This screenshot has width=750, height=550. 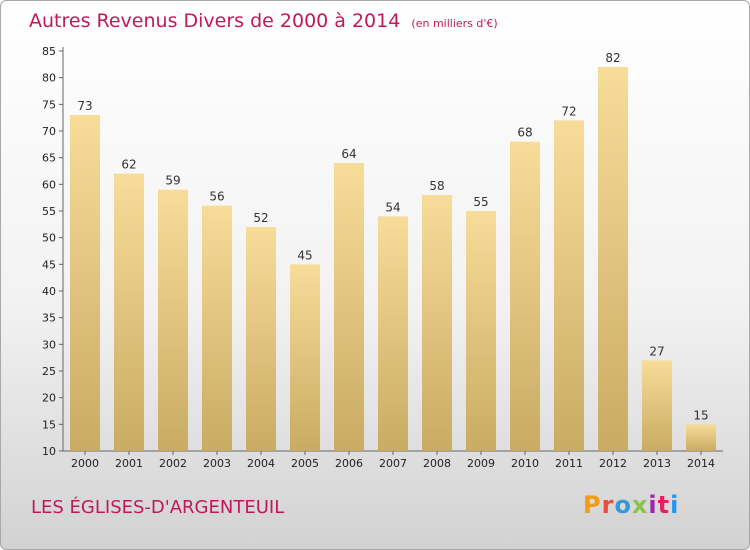 I want to click on y-tick-label: 65, so click(x=49, y=158).